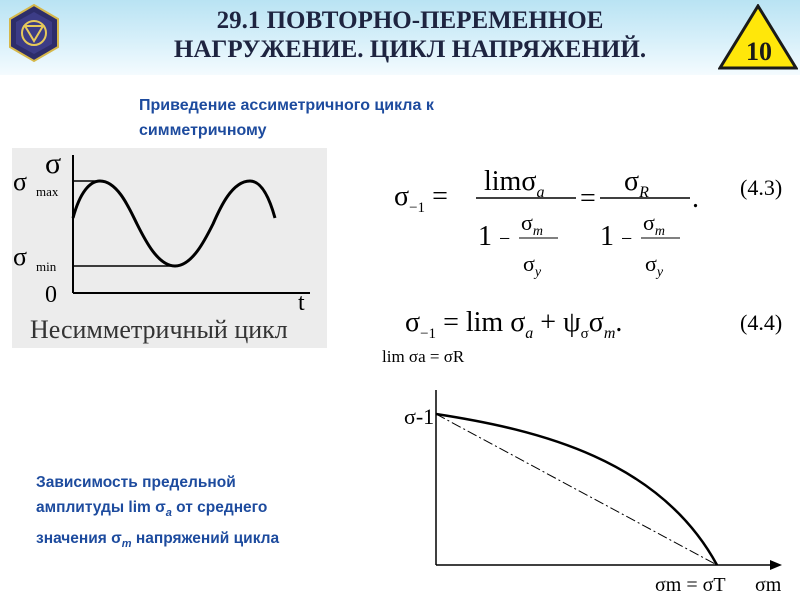  Describe the element at coordinates (53, 163) in the screenshot. I see `cycle-y-symbol: σ` at that location.